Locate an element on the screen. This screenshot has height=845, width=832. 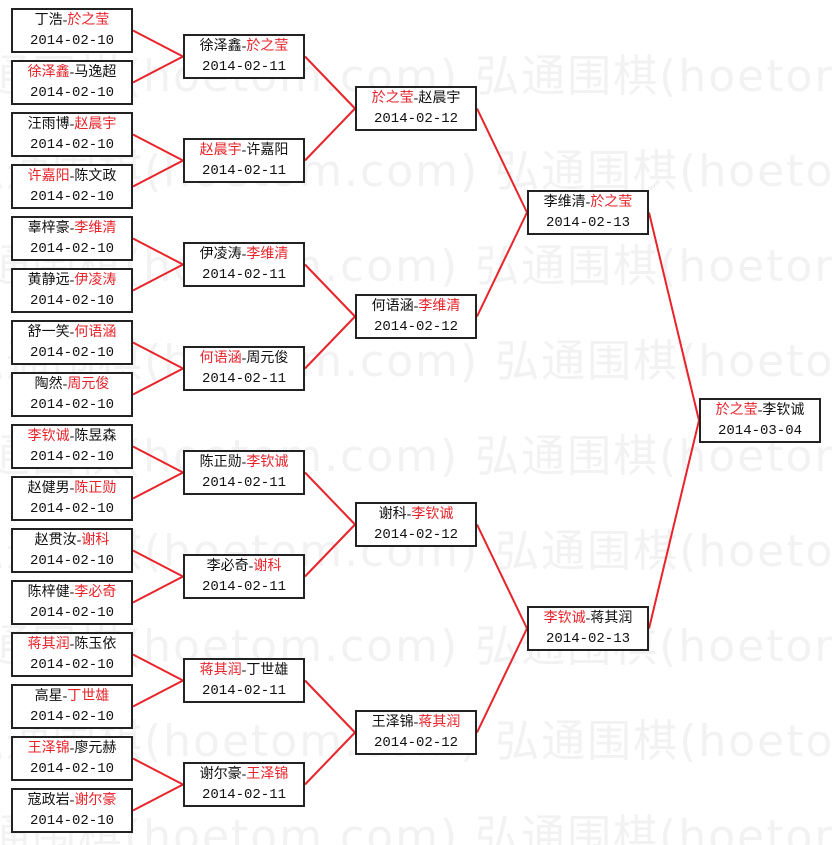
player-1-name: 李维清 is located at coordinates (564, 202).